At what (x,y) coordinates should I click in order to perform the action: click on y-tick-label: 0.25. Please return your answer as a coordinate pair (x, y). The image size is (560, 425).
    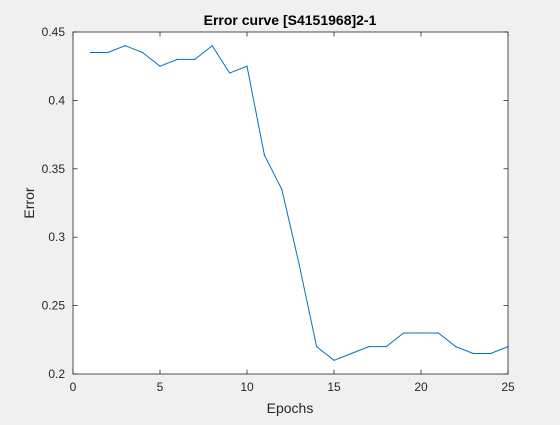
    Looking at the image, I should click on (54, 306).